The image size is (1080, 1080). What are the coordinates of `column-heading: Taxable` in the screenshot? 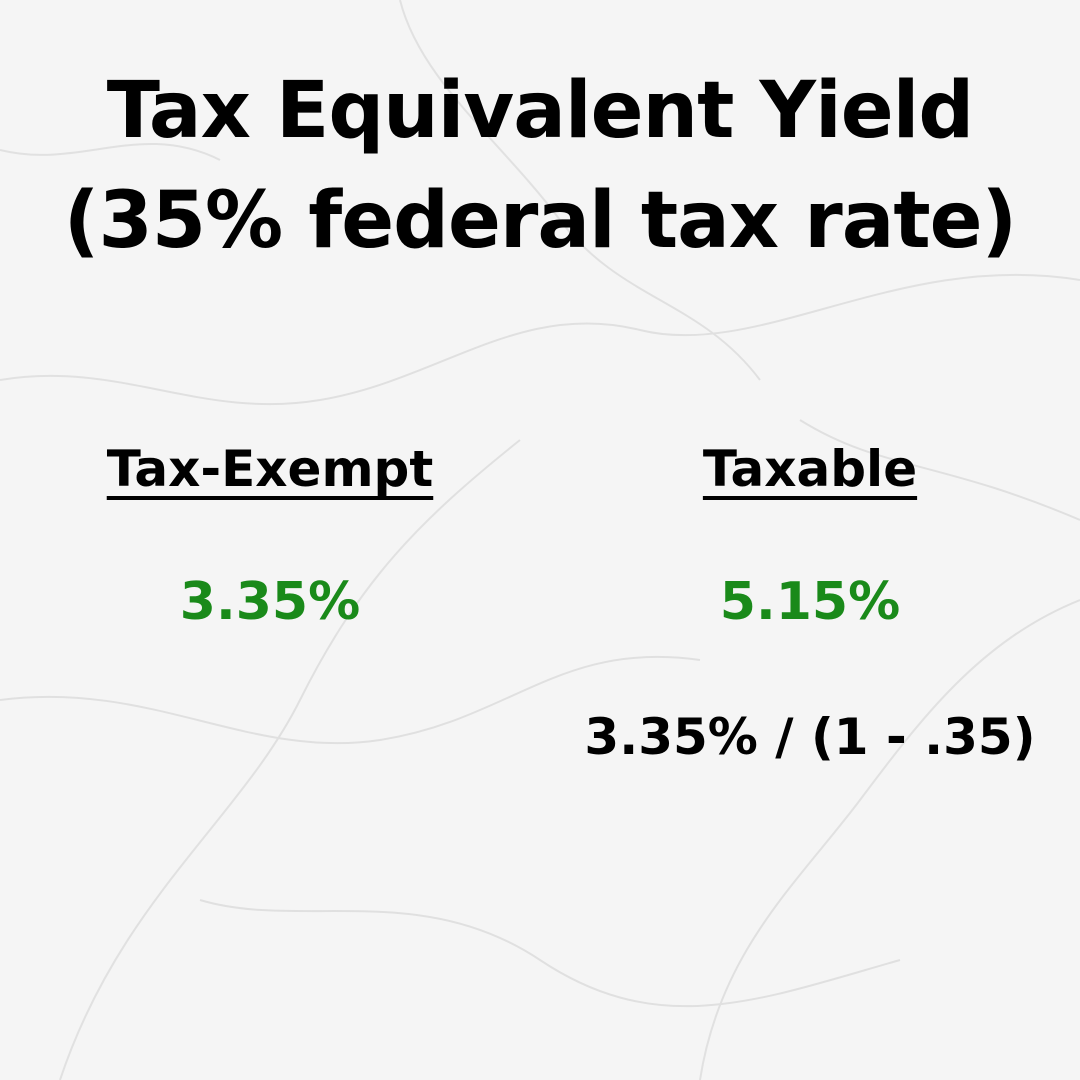 It's located at (810, 469).